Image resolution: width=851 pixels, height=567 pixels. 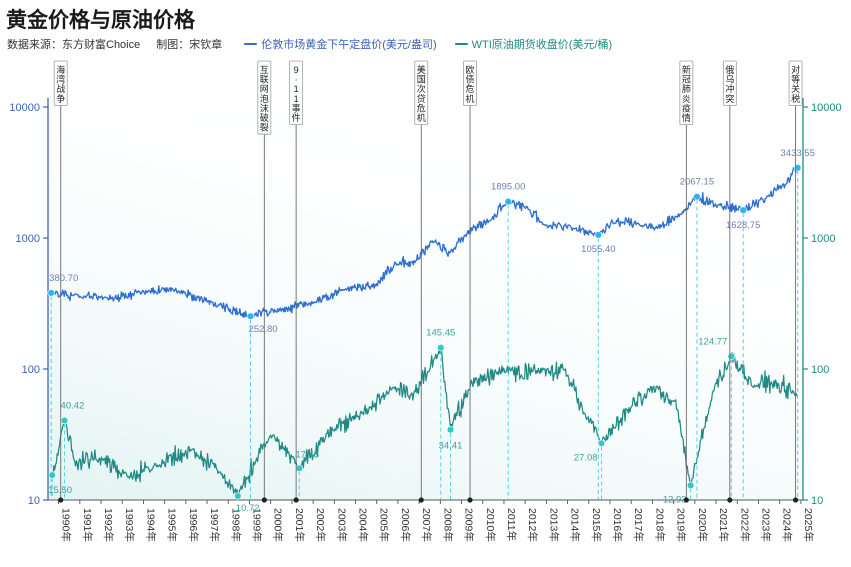 I want to click on data-source-label: 数据来源：东方财富Choice, so click(x=74, y=45).